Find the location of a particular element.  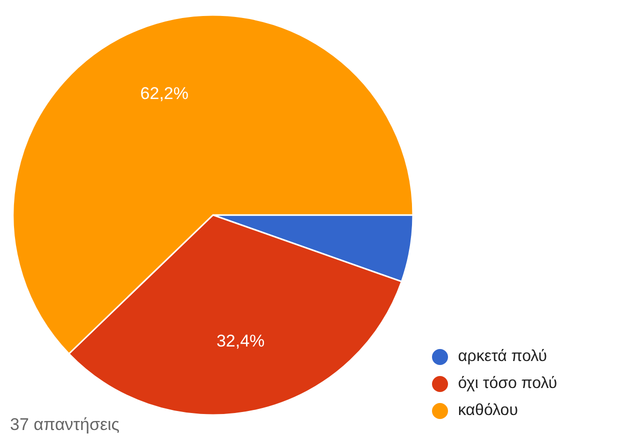

legend-label: όχι τόσο πολύ is located at coordinates (508, 383).